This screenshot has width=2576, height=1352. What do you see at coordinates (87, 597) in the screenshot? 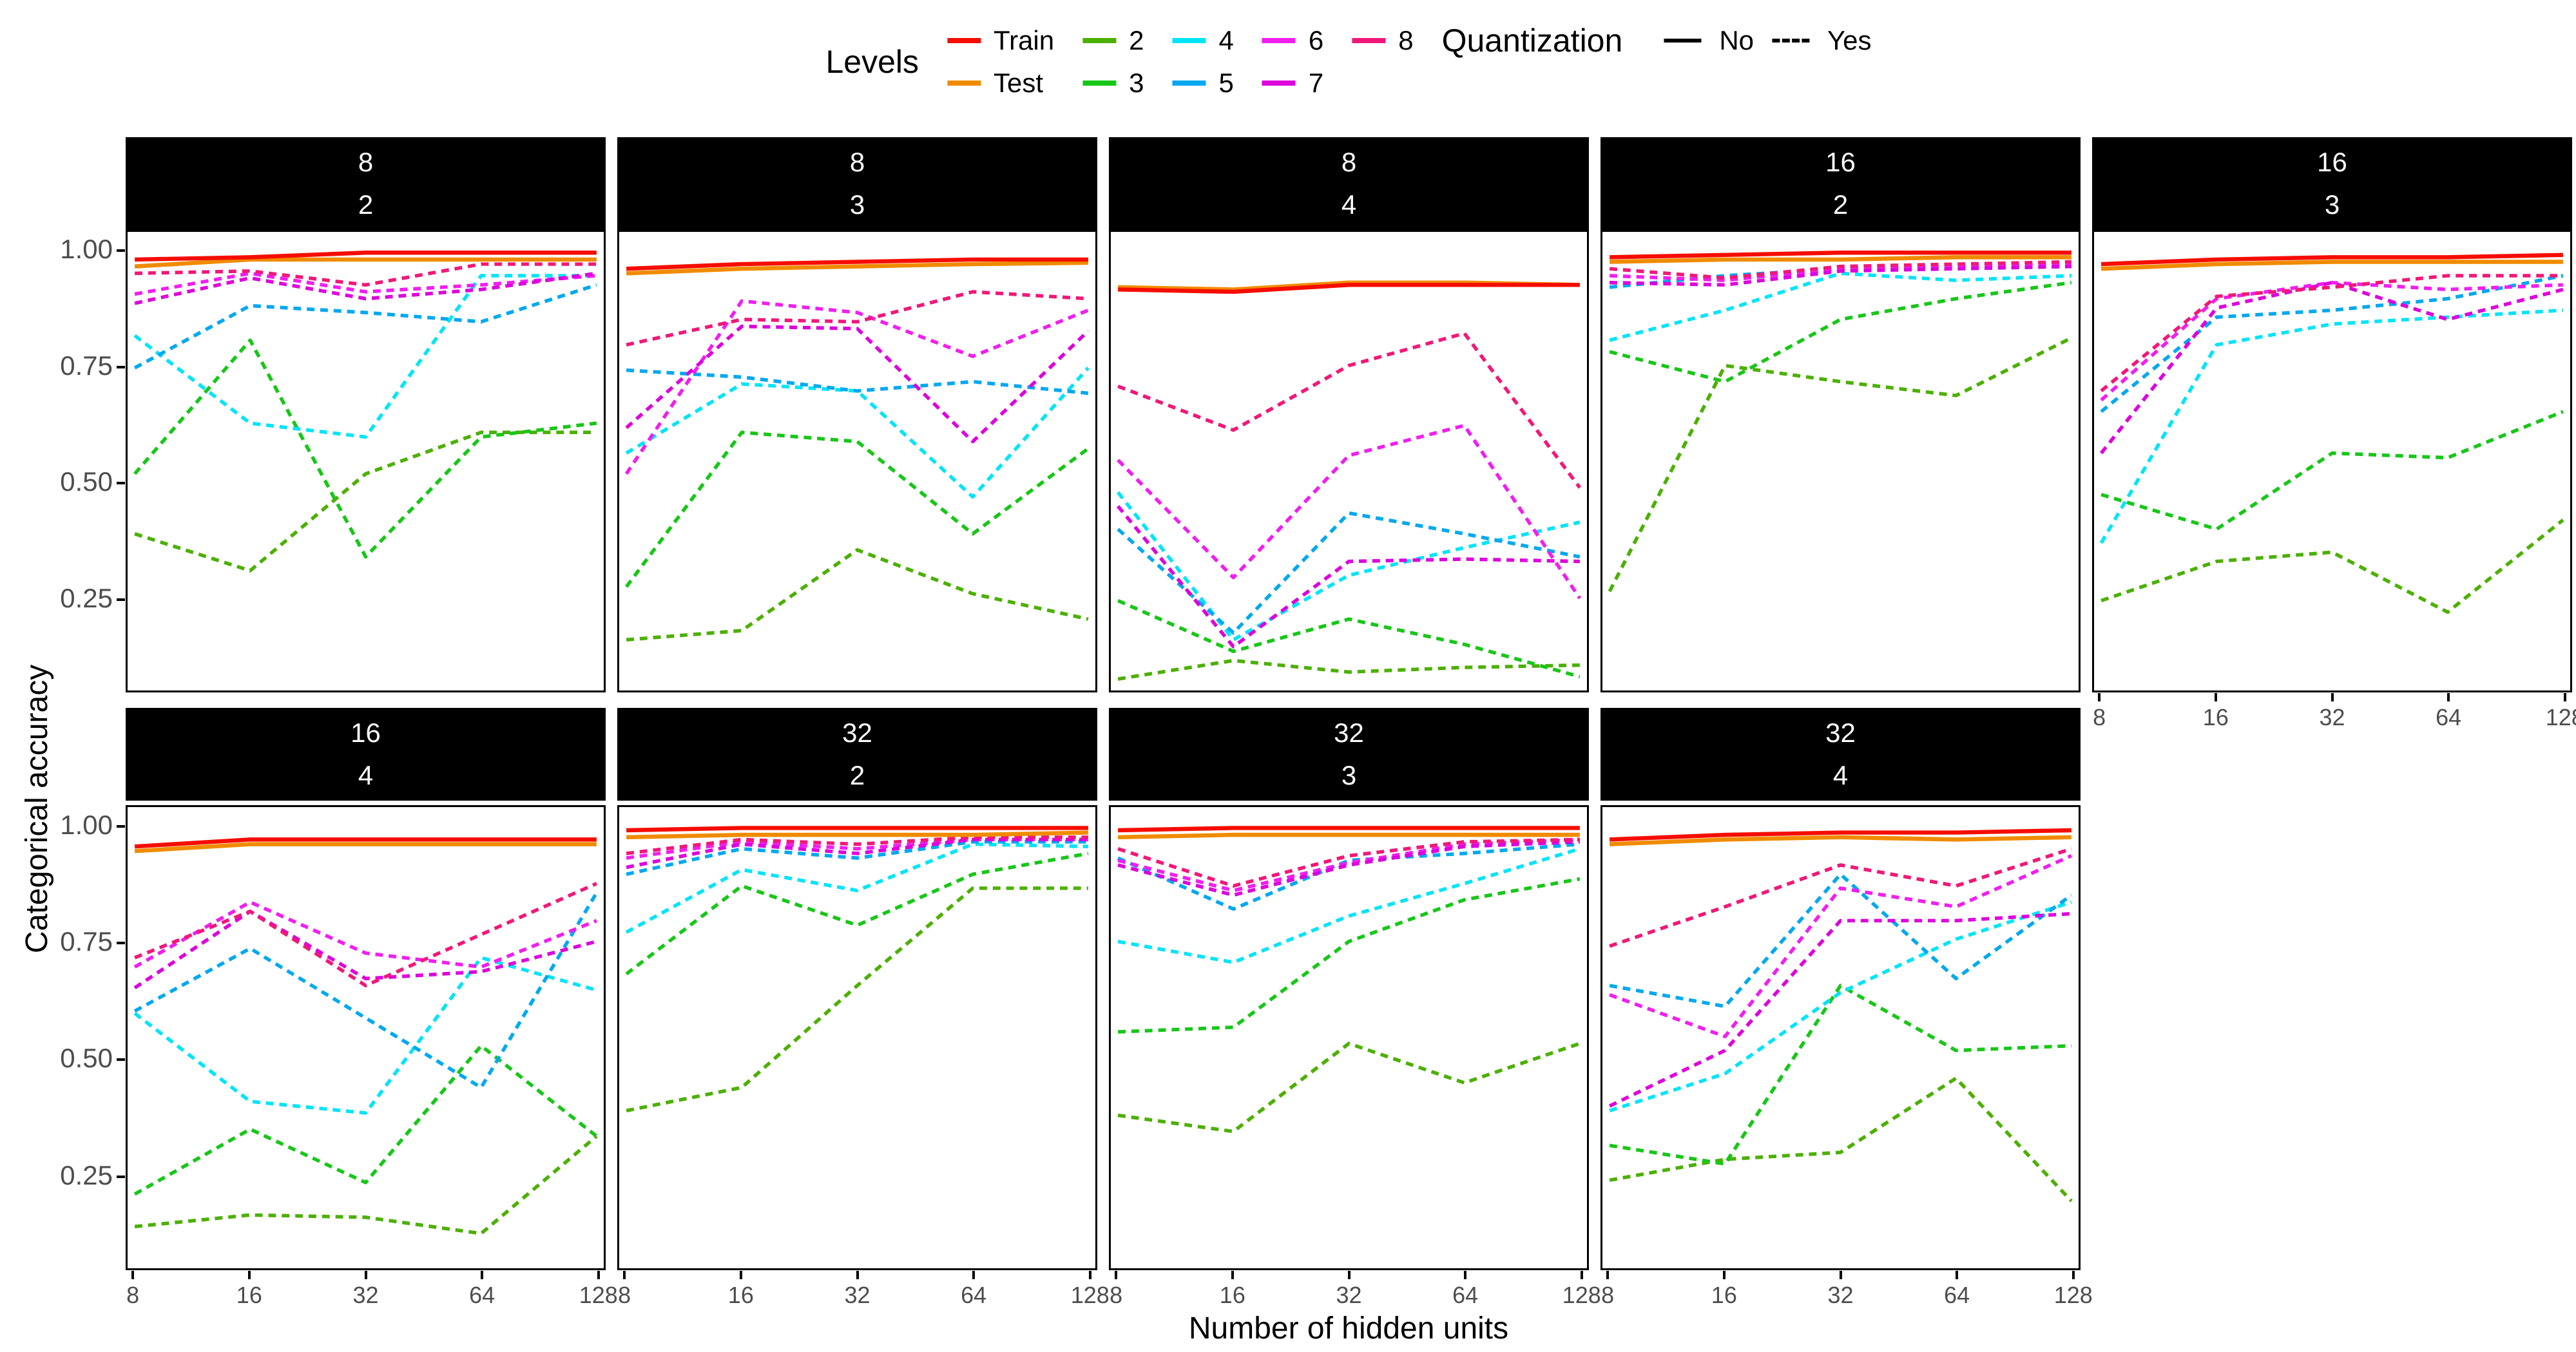
I see `y-tick-label: 0.25` at bounding box center [87, 597].